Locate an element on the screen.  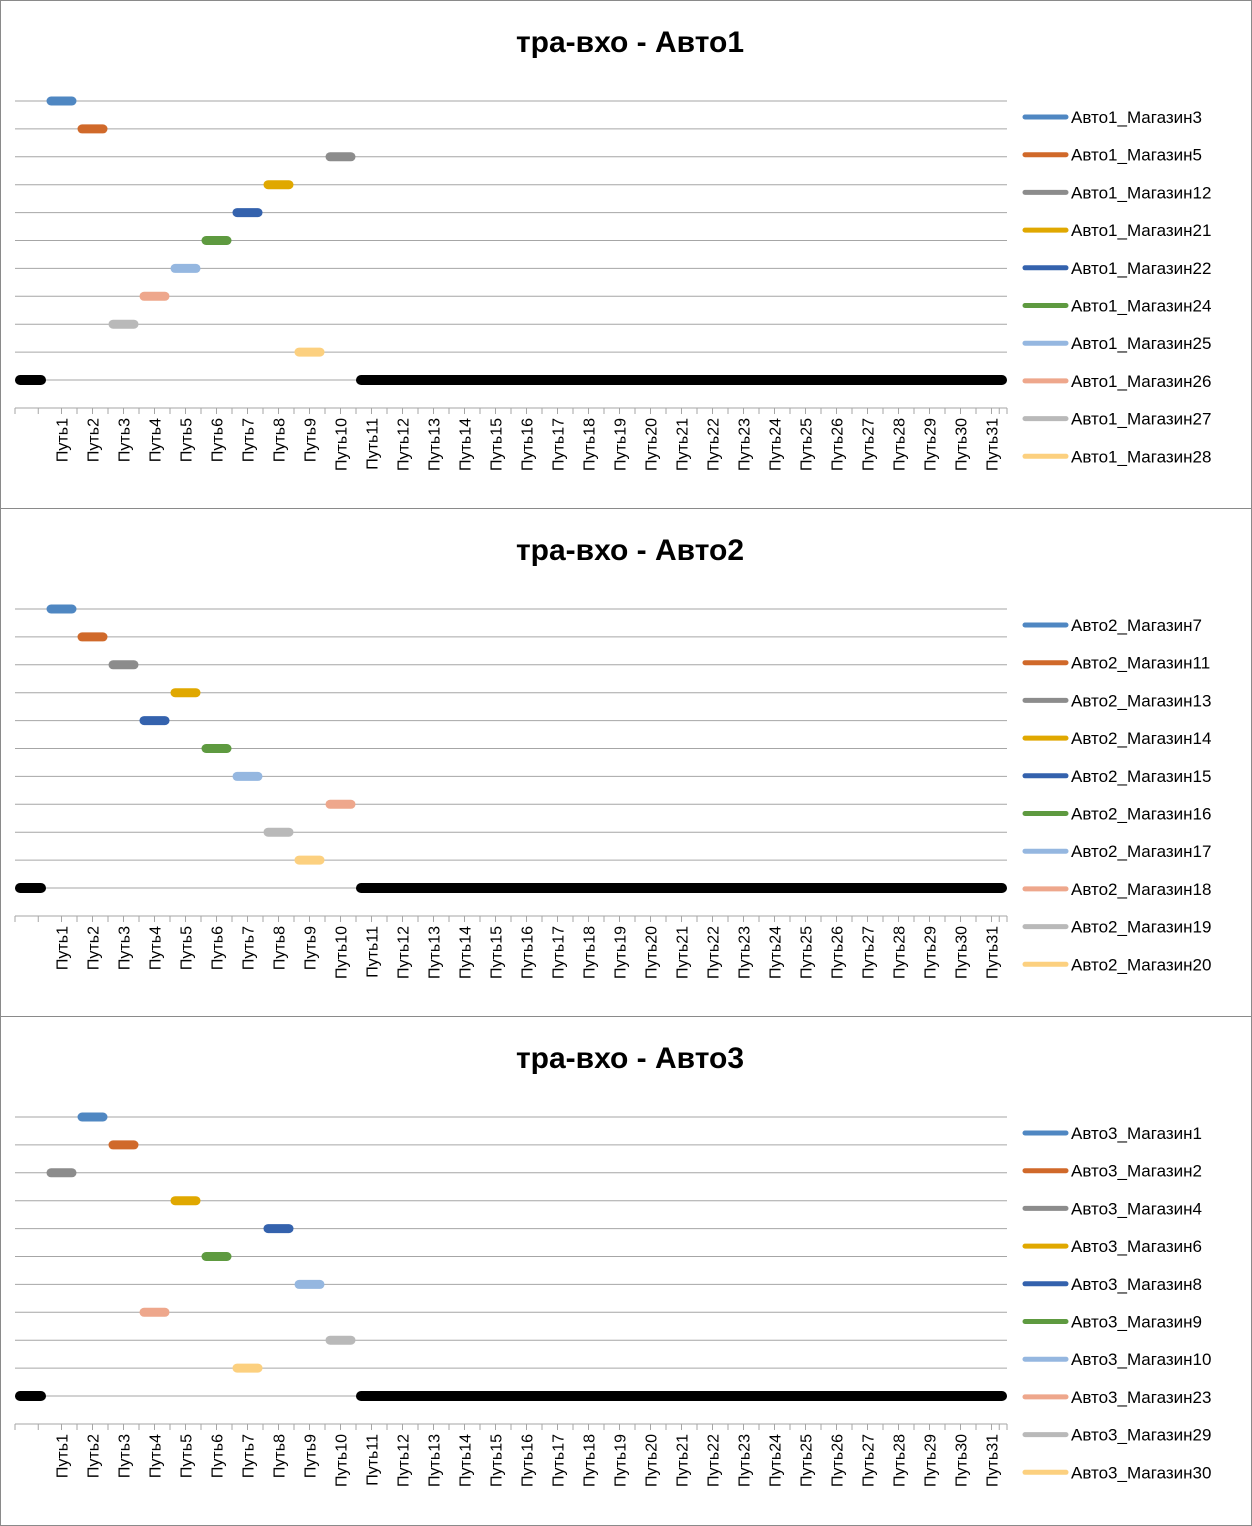
legend-label: Авто2_Магазин16 is located at coordinates (1141, 814).